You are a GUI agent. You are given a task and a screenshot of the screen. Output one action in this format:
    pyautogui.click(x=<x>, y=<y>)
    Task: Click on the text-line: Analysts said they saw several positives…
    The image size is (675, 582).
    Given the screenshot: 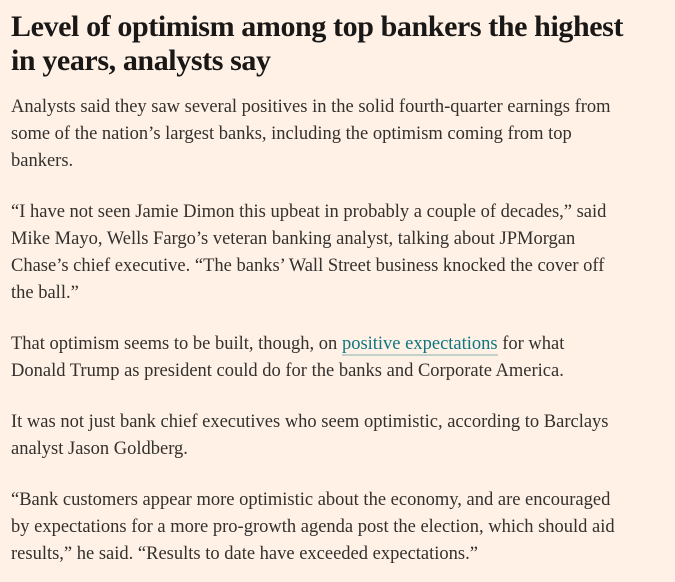 What is the action you would take?
    pyautogui.click(x=311, y=107)
    